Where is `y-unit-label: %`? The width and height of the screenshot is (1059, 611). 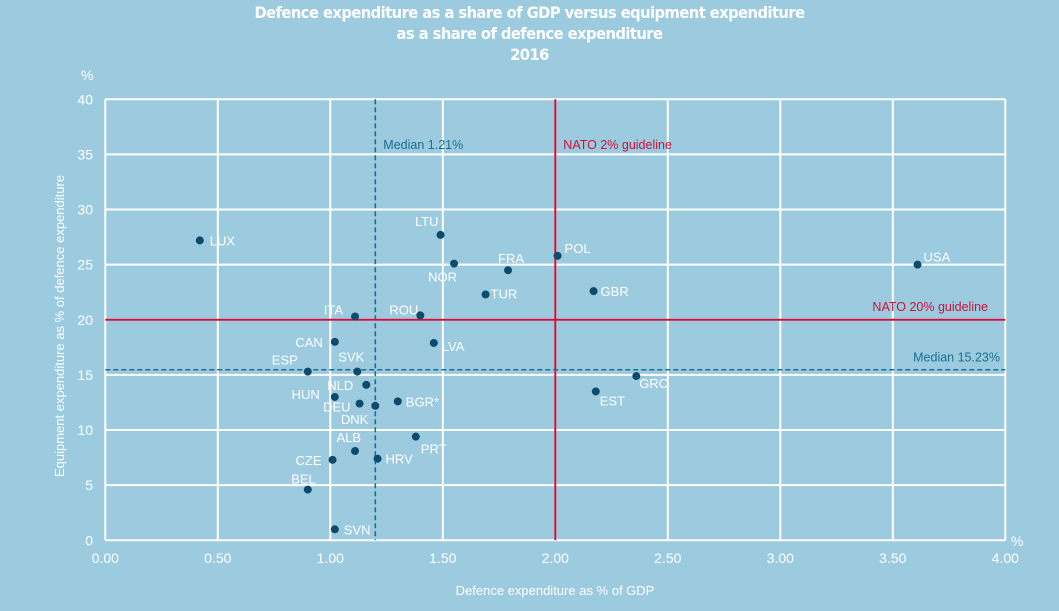
y-unit-label: % is located at coordinates (87, 75).